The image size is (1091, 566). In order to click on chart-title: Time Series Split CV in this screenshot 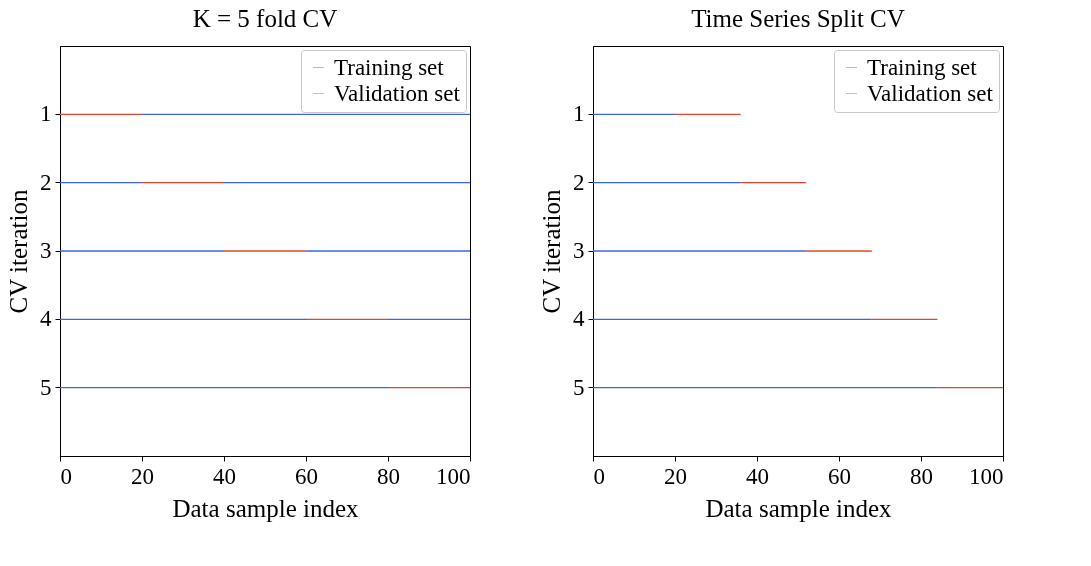, I will do `click(798, 18)`.